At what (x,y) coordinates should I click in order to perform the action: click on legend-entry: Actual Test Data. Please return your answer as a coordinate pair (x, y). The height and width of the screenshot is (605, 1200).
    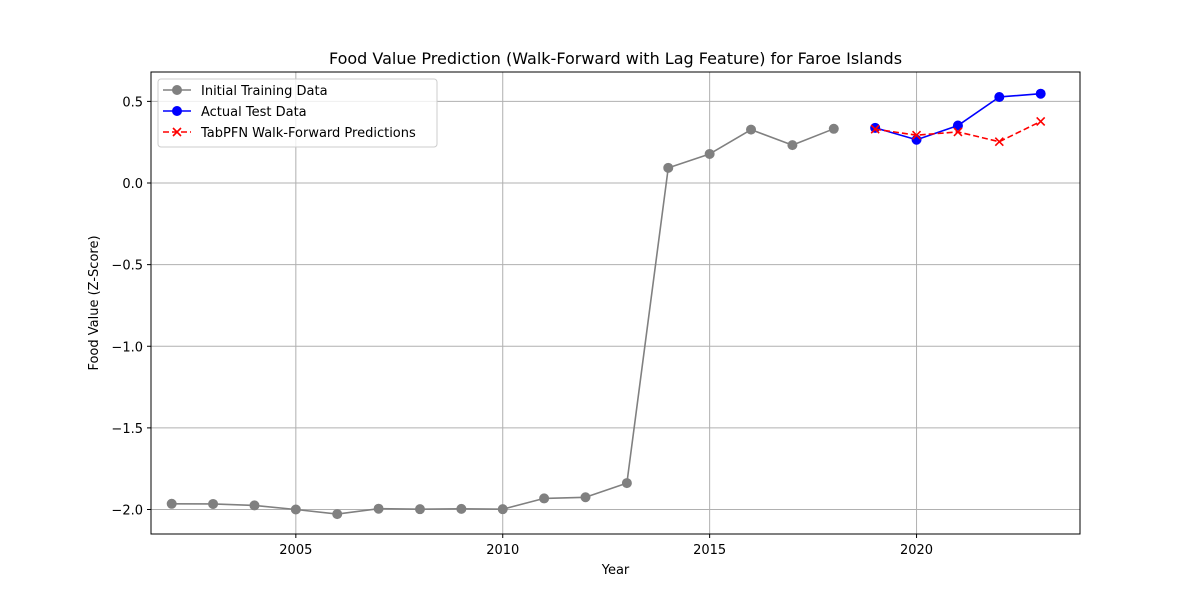
    Looking at the image, I should click on (235, 112).